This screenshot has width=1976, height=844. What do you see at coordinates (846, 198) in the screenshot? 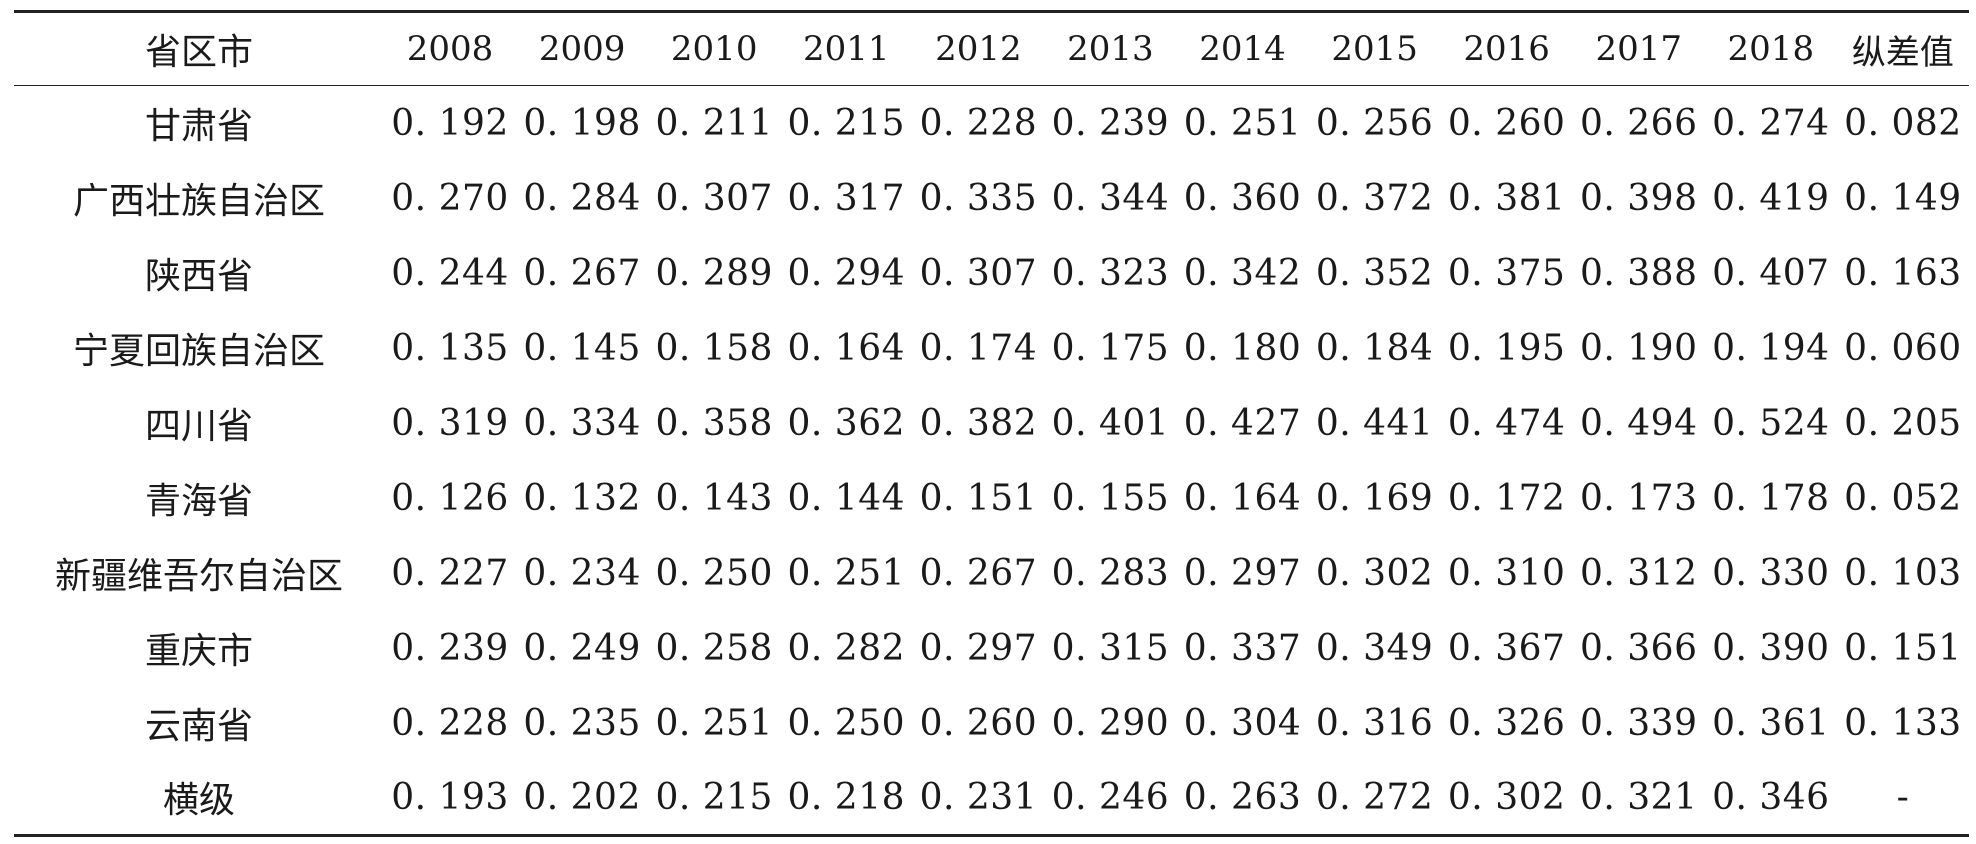
I see `value-cell: 0. 317` at bounding box center [846, 198].